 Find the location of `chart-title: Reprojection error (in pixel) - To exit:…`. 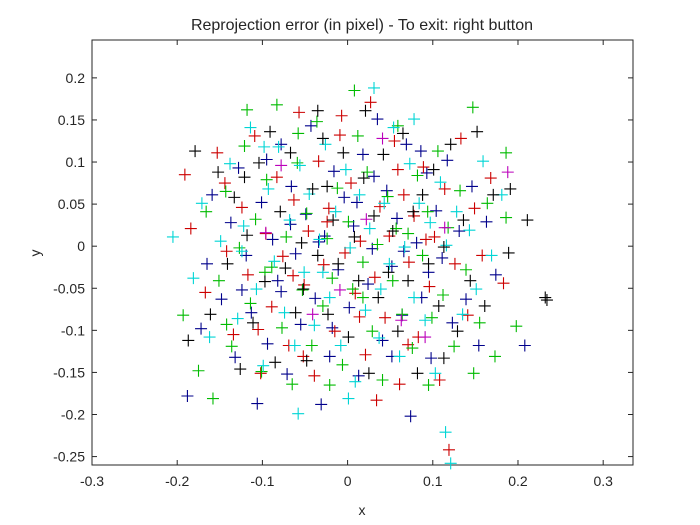

chart-title: Reprojection error (in pixel) - To exit:… is located at coordinates (362, 25).